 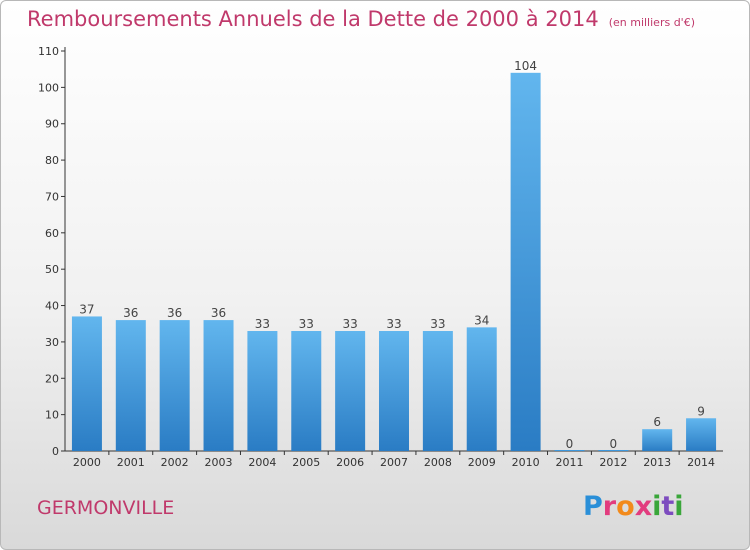 I want to click on x-tick-label: 2010, so click(x=526, y=462).